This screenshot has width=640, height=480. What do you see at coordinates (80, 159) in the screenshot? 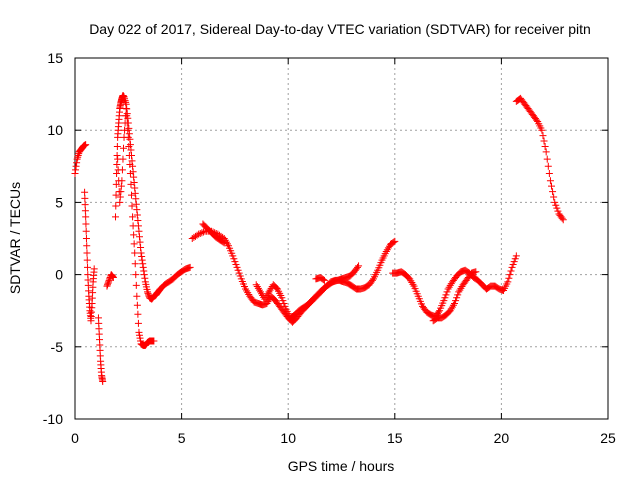
I see `series-s1` at bounding box center [80, 159].